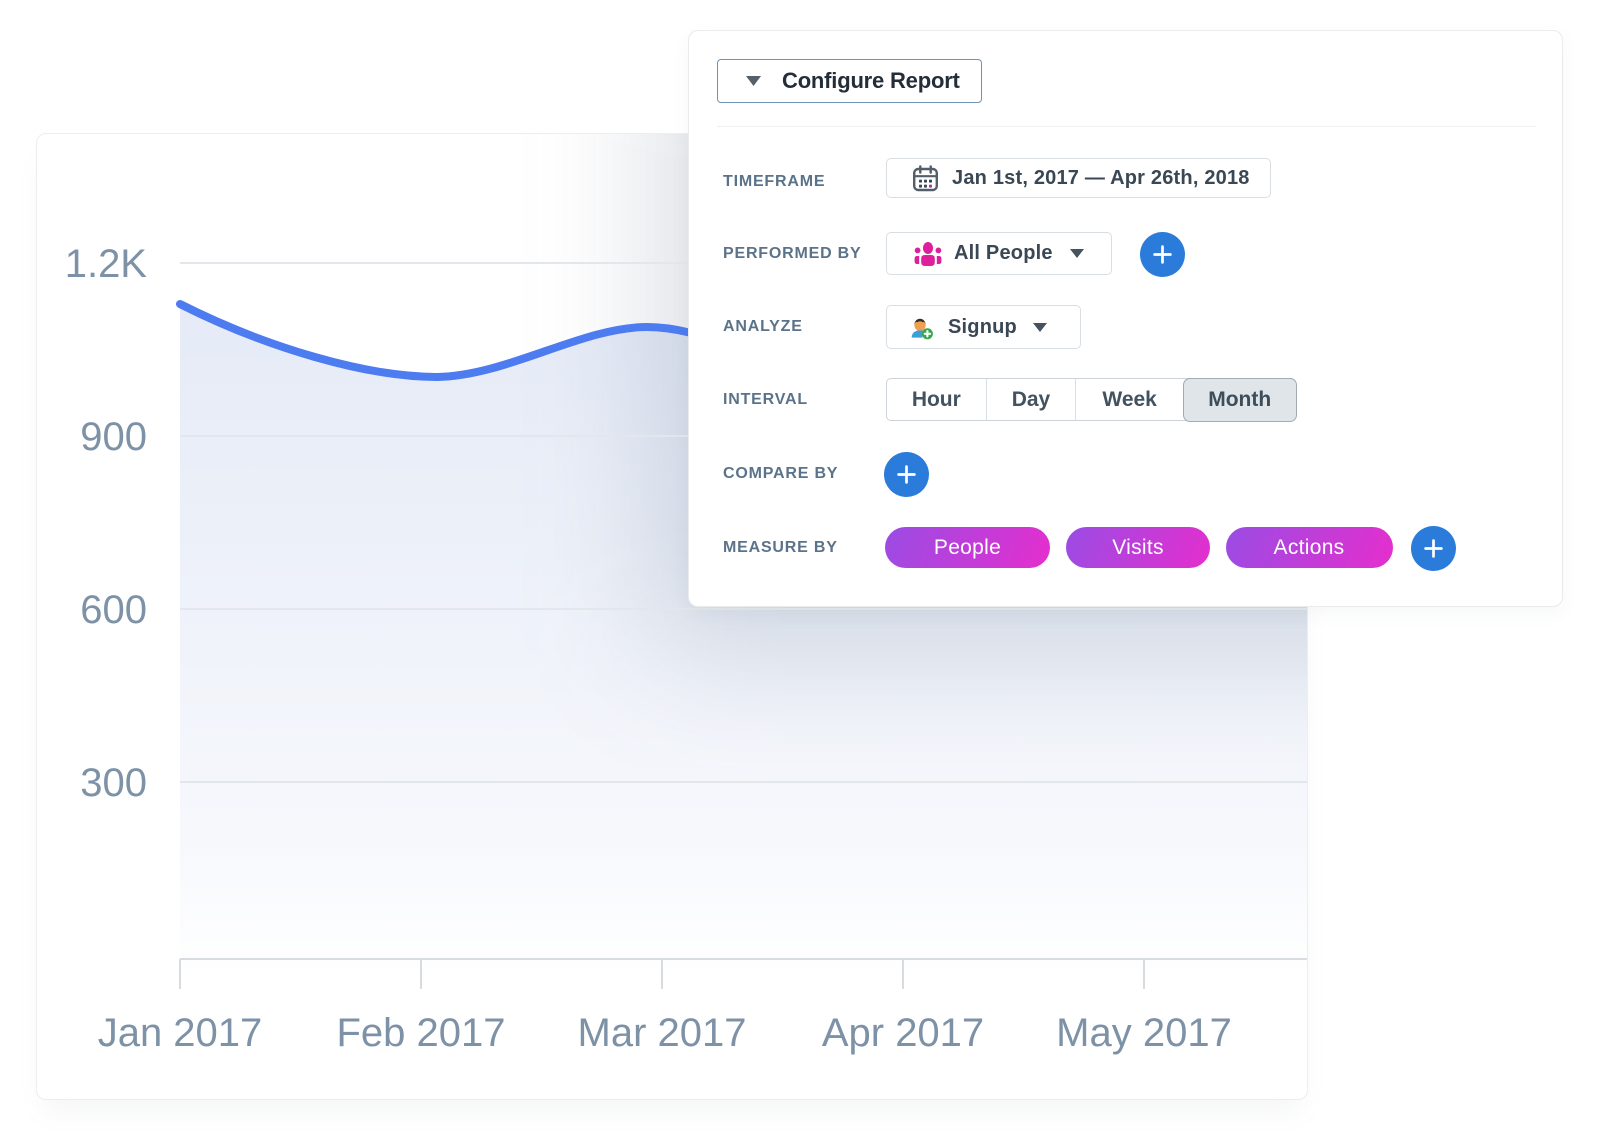 The width and height of the screenshot is (1600, 1144). I want to click on svg-text: 1.2K, so click(106, 264).